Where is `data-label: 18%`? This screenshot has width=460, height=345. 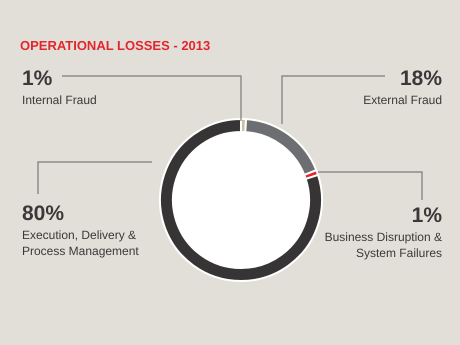
data-label: 18% is located at coordinates (421, 78).